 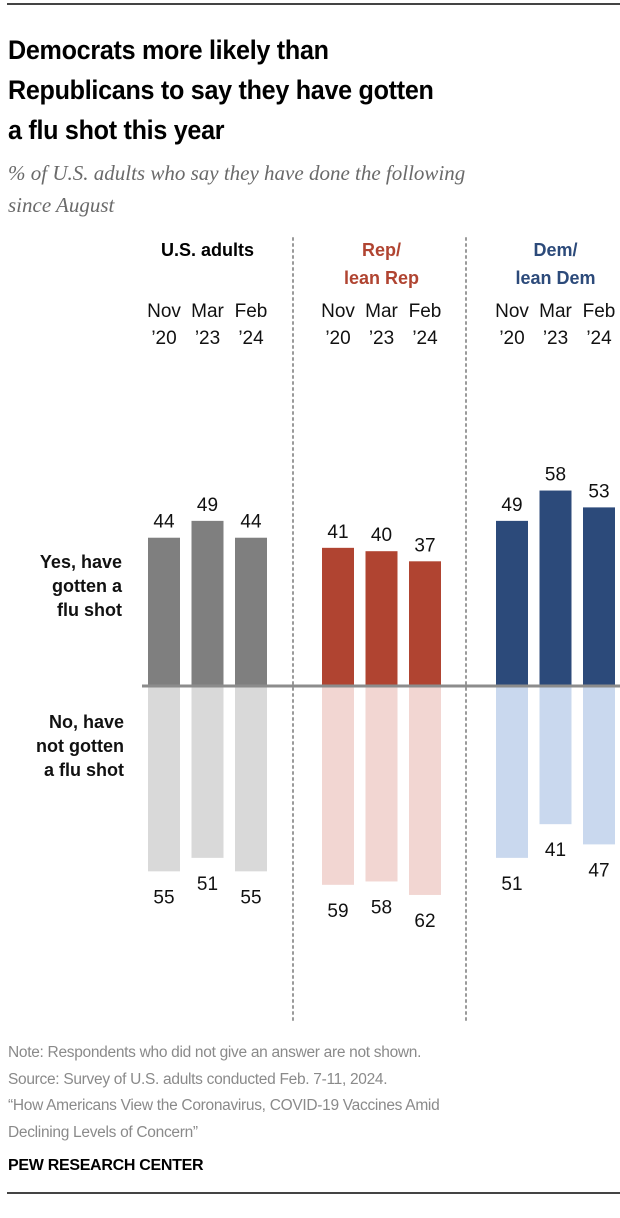 What do you see at coordinates (555, 278) in the screenshot?
I see `group-label: lean Dem` at bounding box center [555, 278].